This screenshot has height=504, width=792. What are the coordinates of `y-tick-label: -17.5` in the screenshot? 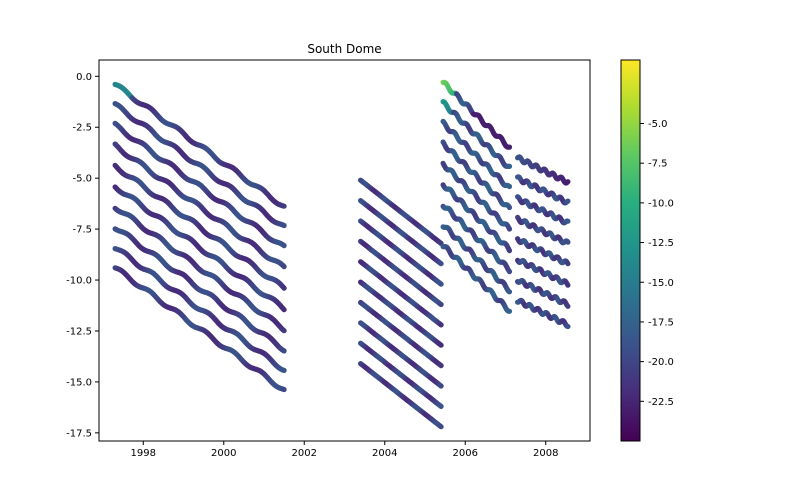 It's located at (79, 433).